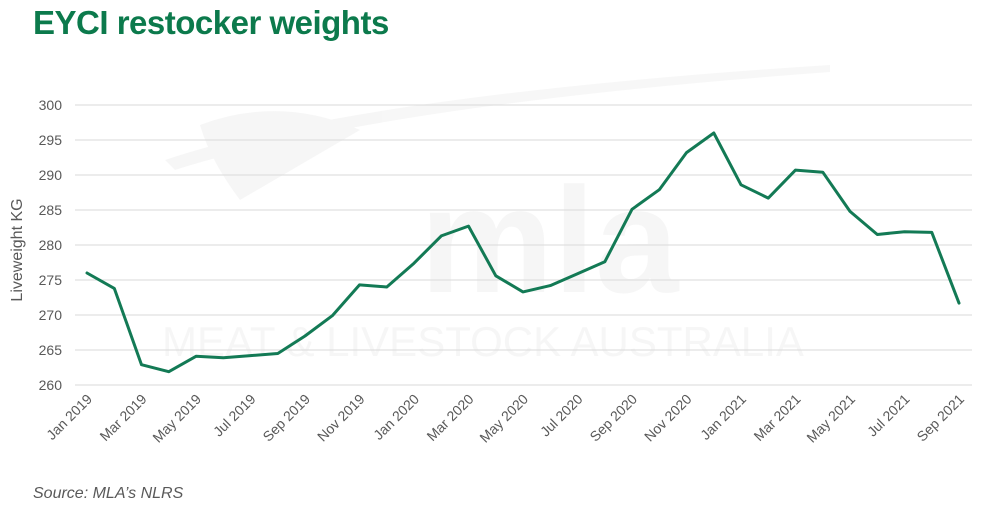 The width and height of the screenshot is (1000, 526). Describe the element at coordinates (51, 280) in the screenshot. I see `y-tick-label: 275` at that location.